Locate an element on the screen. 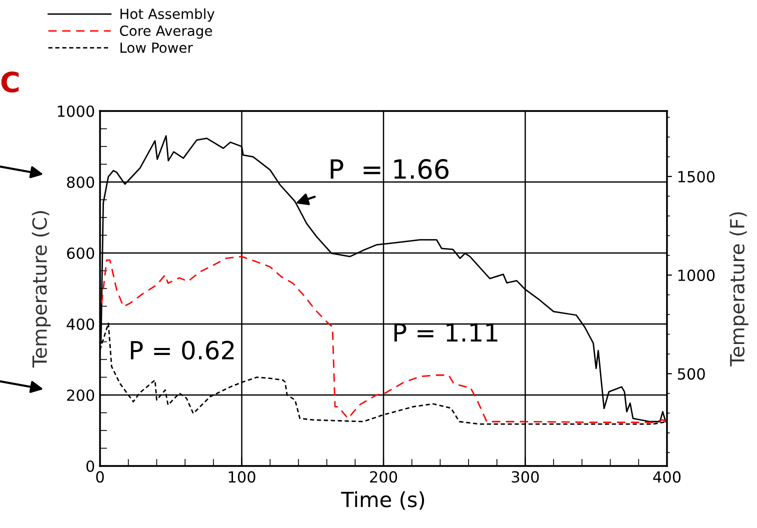  annotation: P = 0.62 is located at coordinates (182, 350).